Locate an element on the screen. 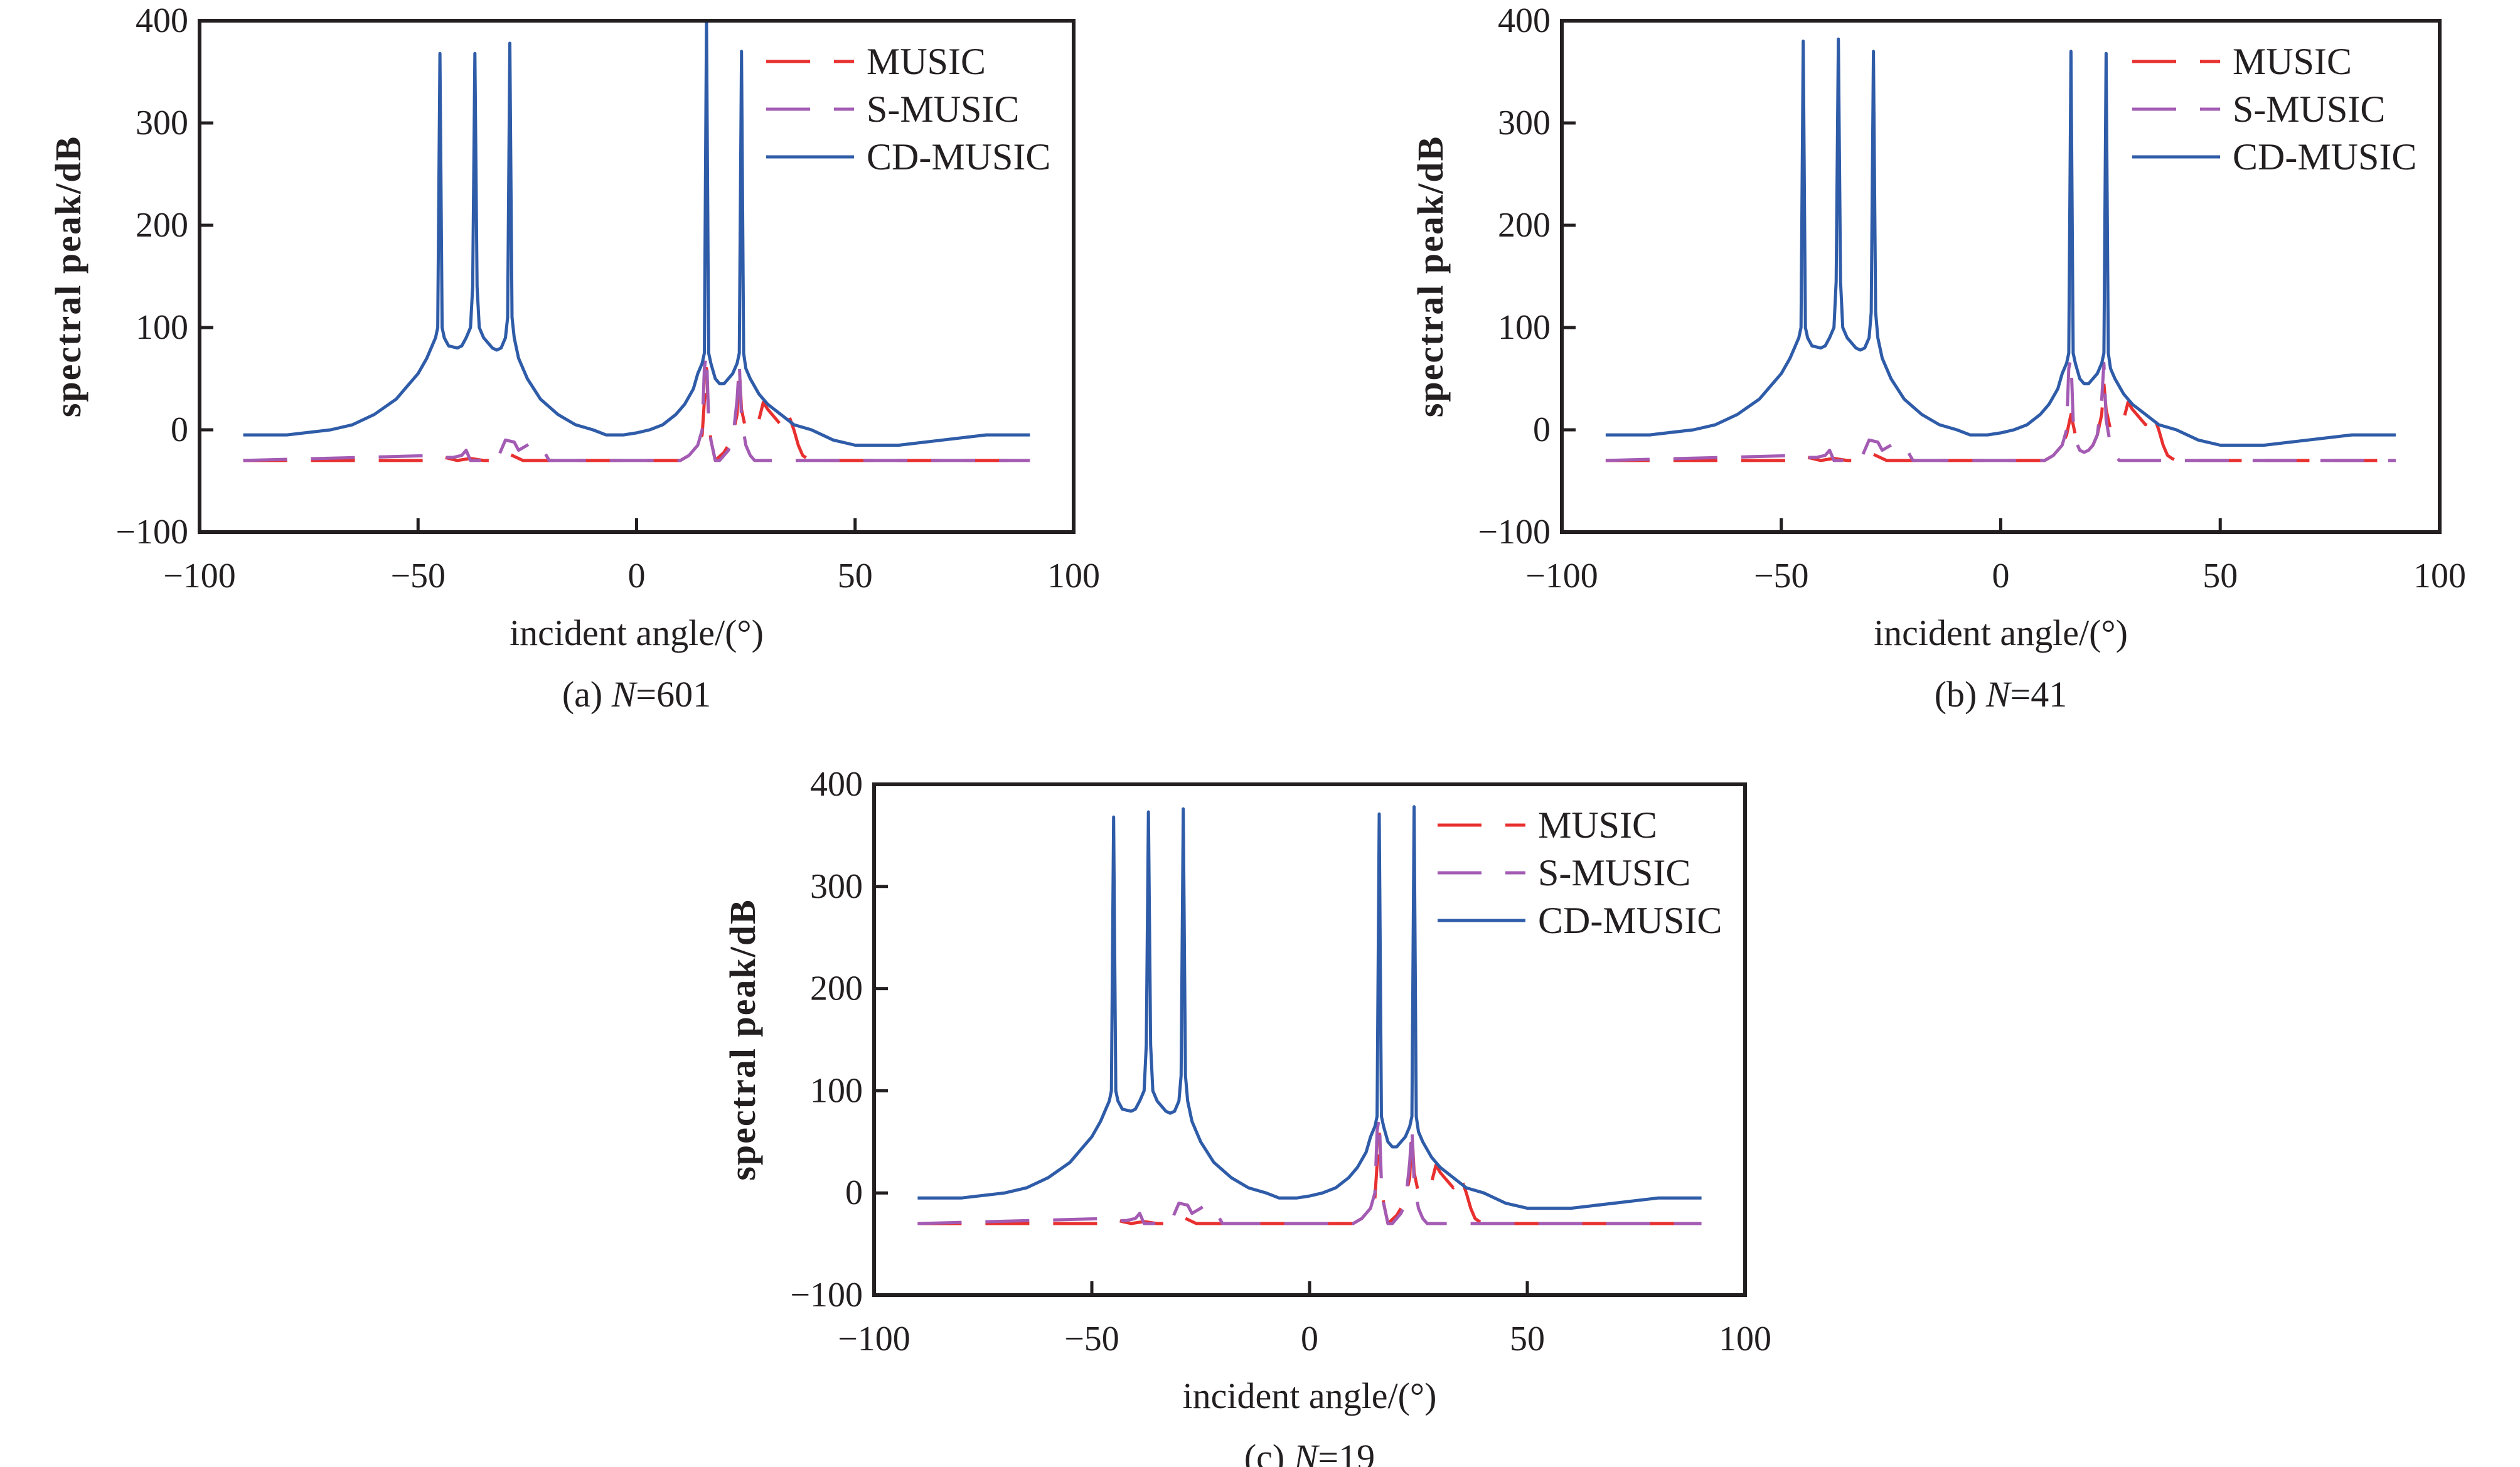 The image size is (2520, 1467). panel-caption: (b) N=41 is located at coordinates (2001, 694).